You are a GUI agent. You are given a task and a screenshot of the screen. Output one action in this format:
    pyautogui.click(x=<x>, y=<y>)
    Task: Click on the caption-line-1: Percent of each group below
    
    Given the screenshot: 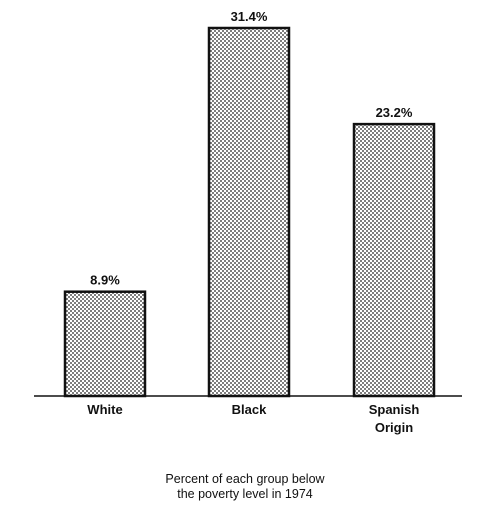 What is the action you would take?
    pyautogui.click(x=245, y=479)
    